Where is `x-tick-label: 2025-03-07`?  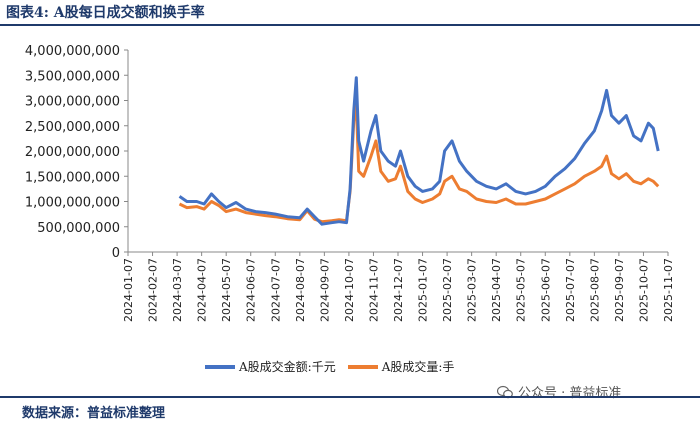 x-tick-label: 2025-03-07 is located at coordinates (472, 290).